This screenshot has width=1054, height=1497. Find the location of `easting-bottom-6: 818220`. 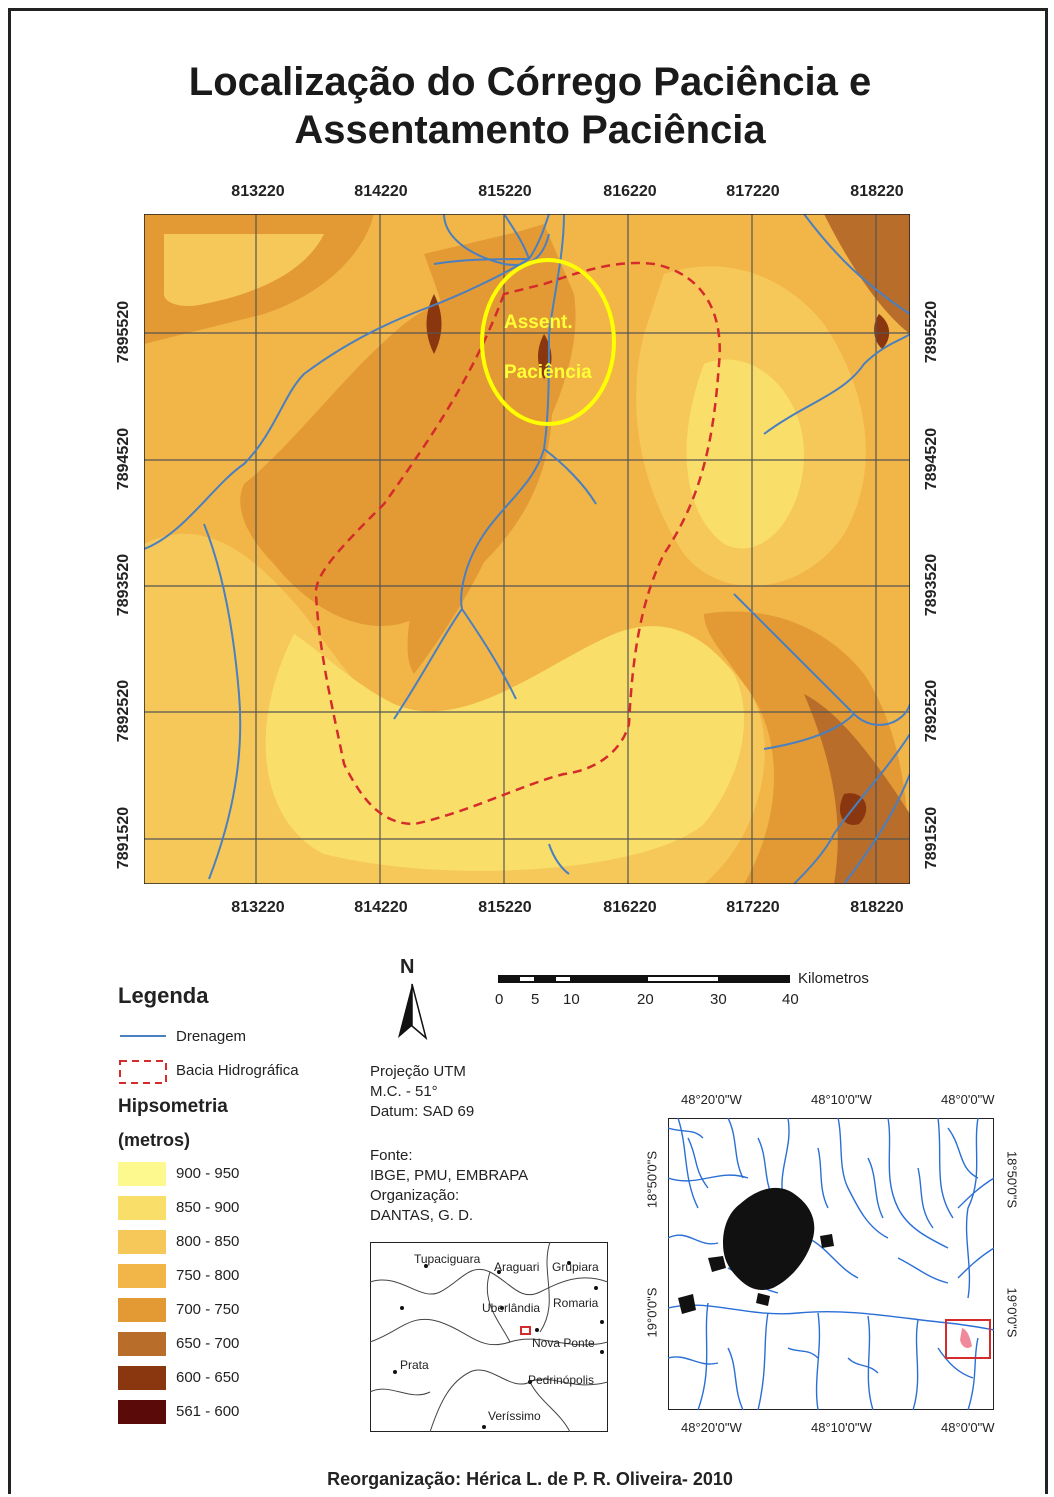

easting-bottom-6: 818220 is located at coordinates (877, 907).